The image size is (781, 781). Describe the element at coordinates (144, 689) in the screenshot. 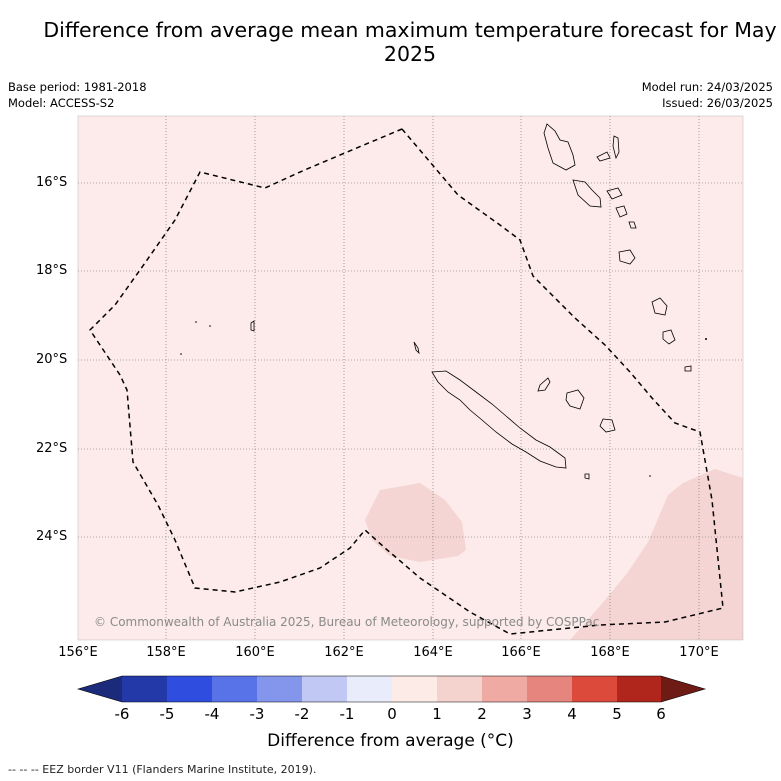

I see `colorbar-bin-m6` at that location.